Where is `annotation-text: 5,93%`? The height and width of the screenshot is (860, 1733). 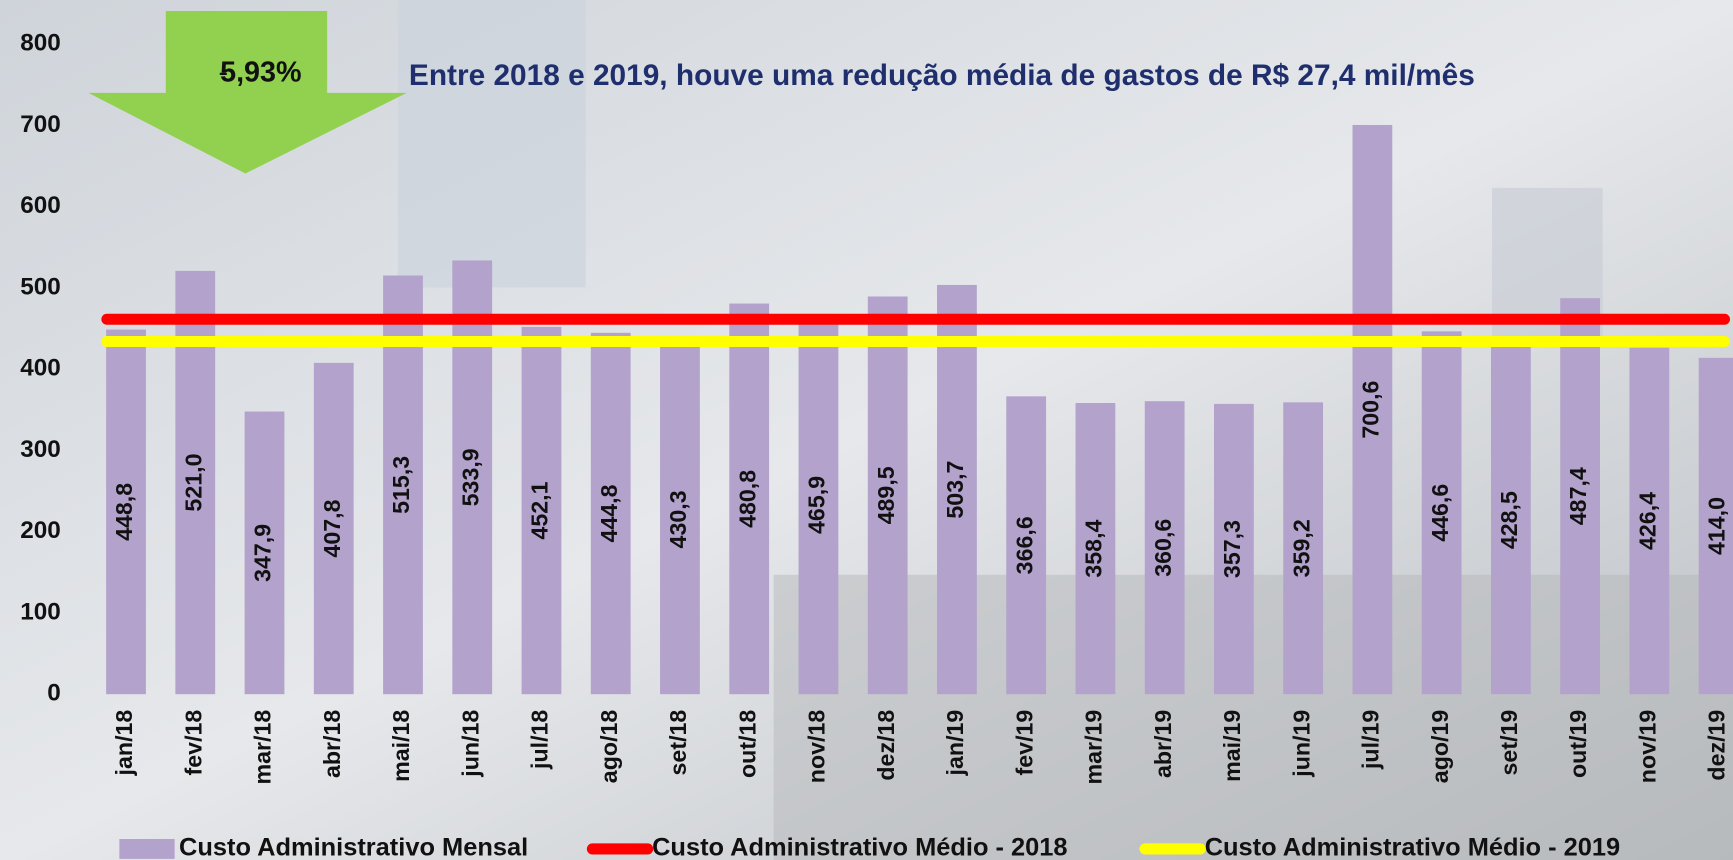
annotation-text: 5,93% is located at coordinates (260, 73).